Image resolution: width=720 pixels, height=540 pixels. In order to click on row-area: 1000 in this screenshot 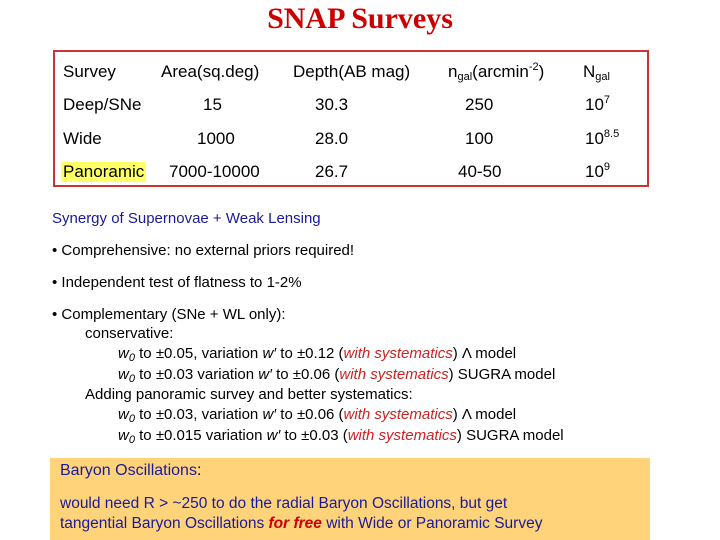, I will do `click(216, 138)`.